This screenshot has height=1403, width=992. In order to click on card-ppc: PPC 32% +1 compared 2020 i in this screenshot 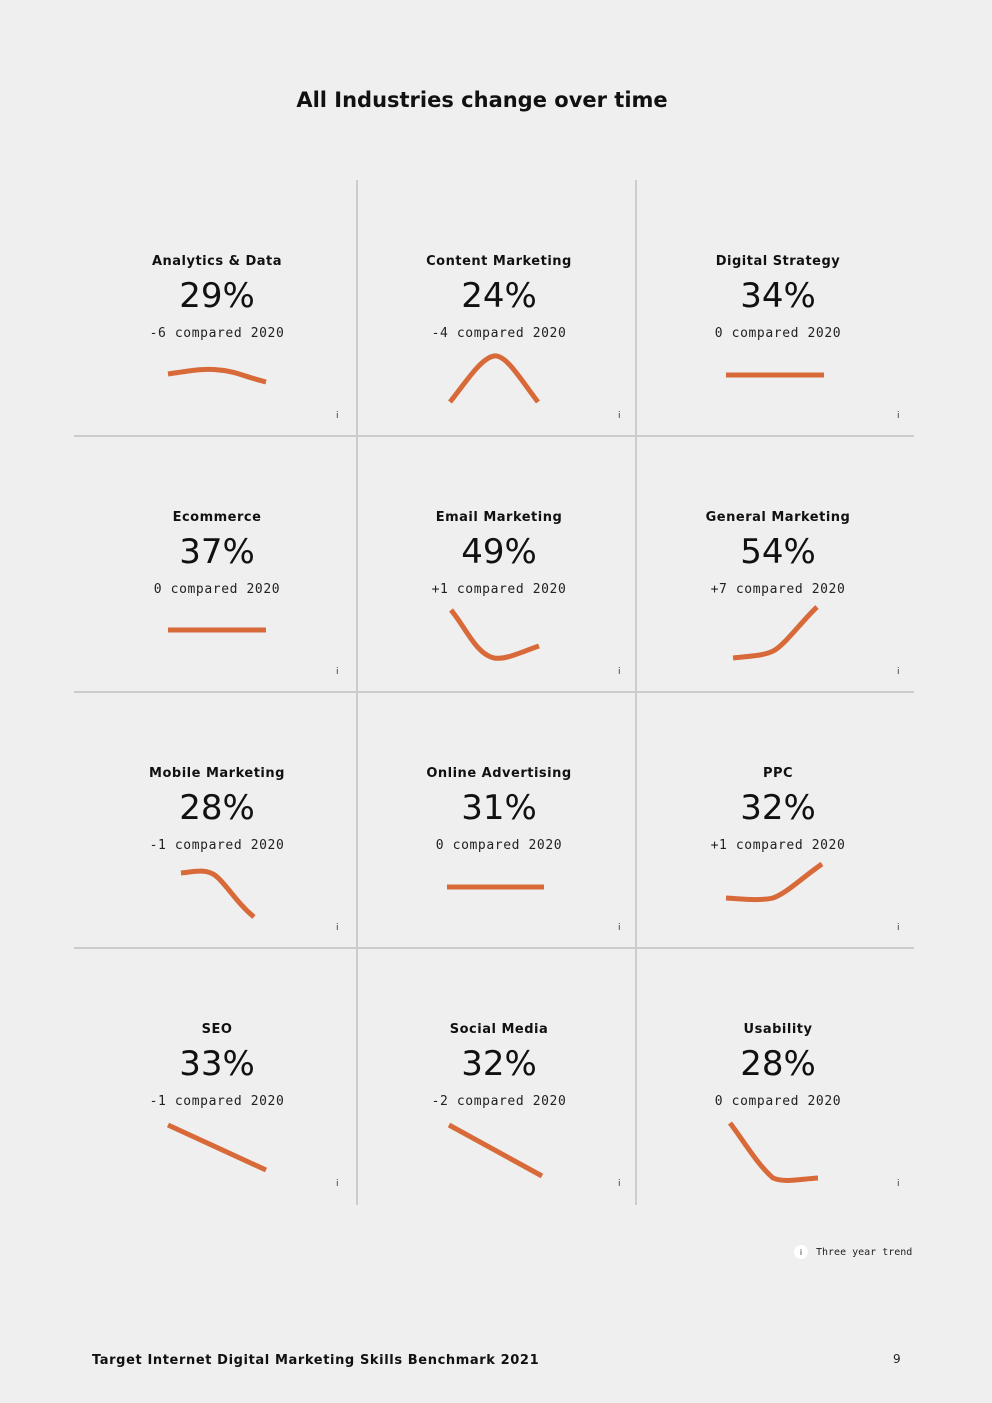, I will do `click(775, 820)`.